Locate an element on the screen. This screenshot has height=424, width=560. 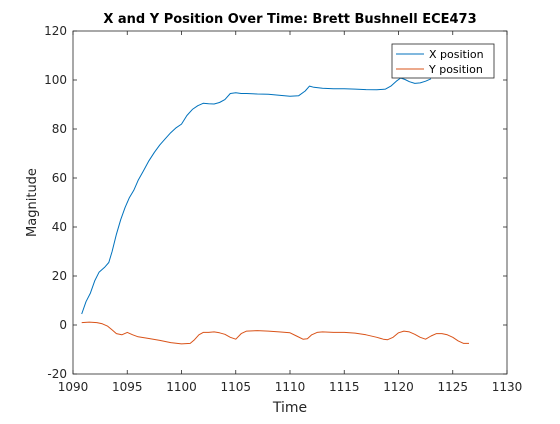
x-tick-label: 1095 is located at coordinates (127, 387).